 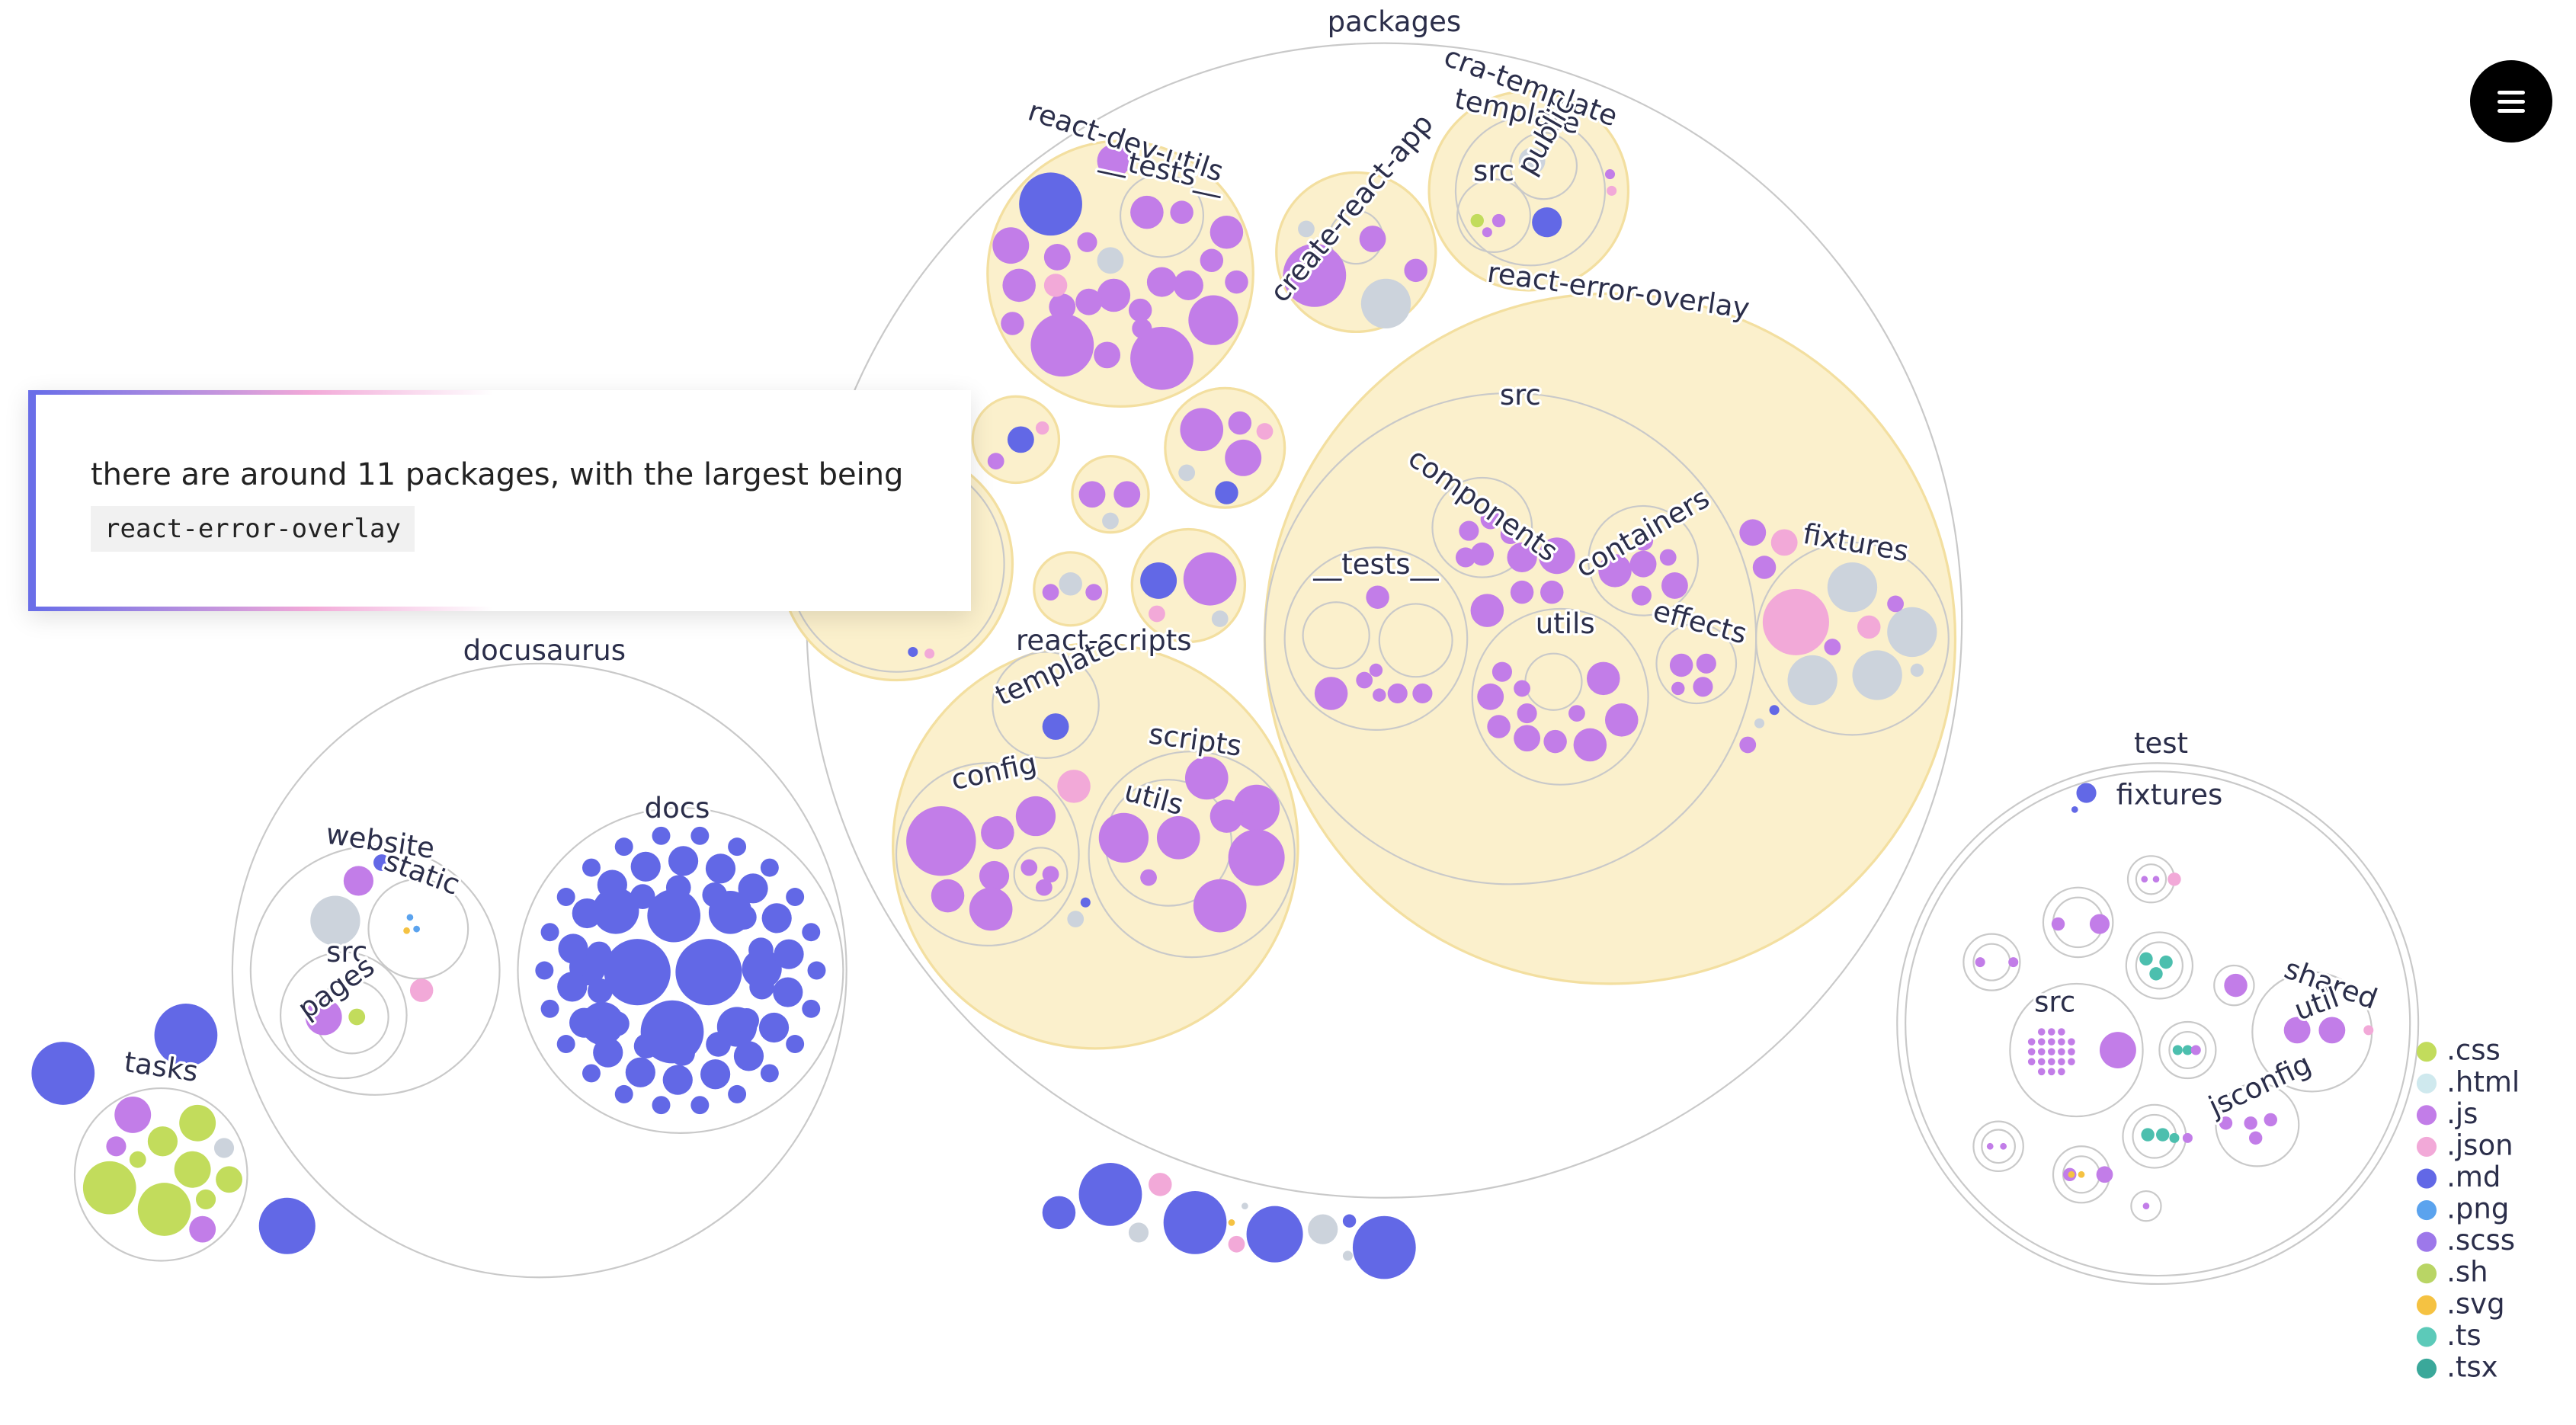 I want to click on legend-label: .js, so click(x=2462, y=1114).